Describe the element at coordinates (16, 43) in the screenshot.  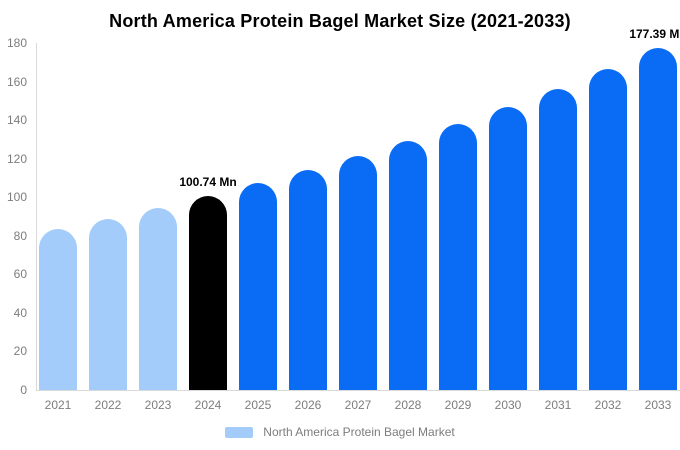
I see `y-axis-tick-label: 180` at that location.